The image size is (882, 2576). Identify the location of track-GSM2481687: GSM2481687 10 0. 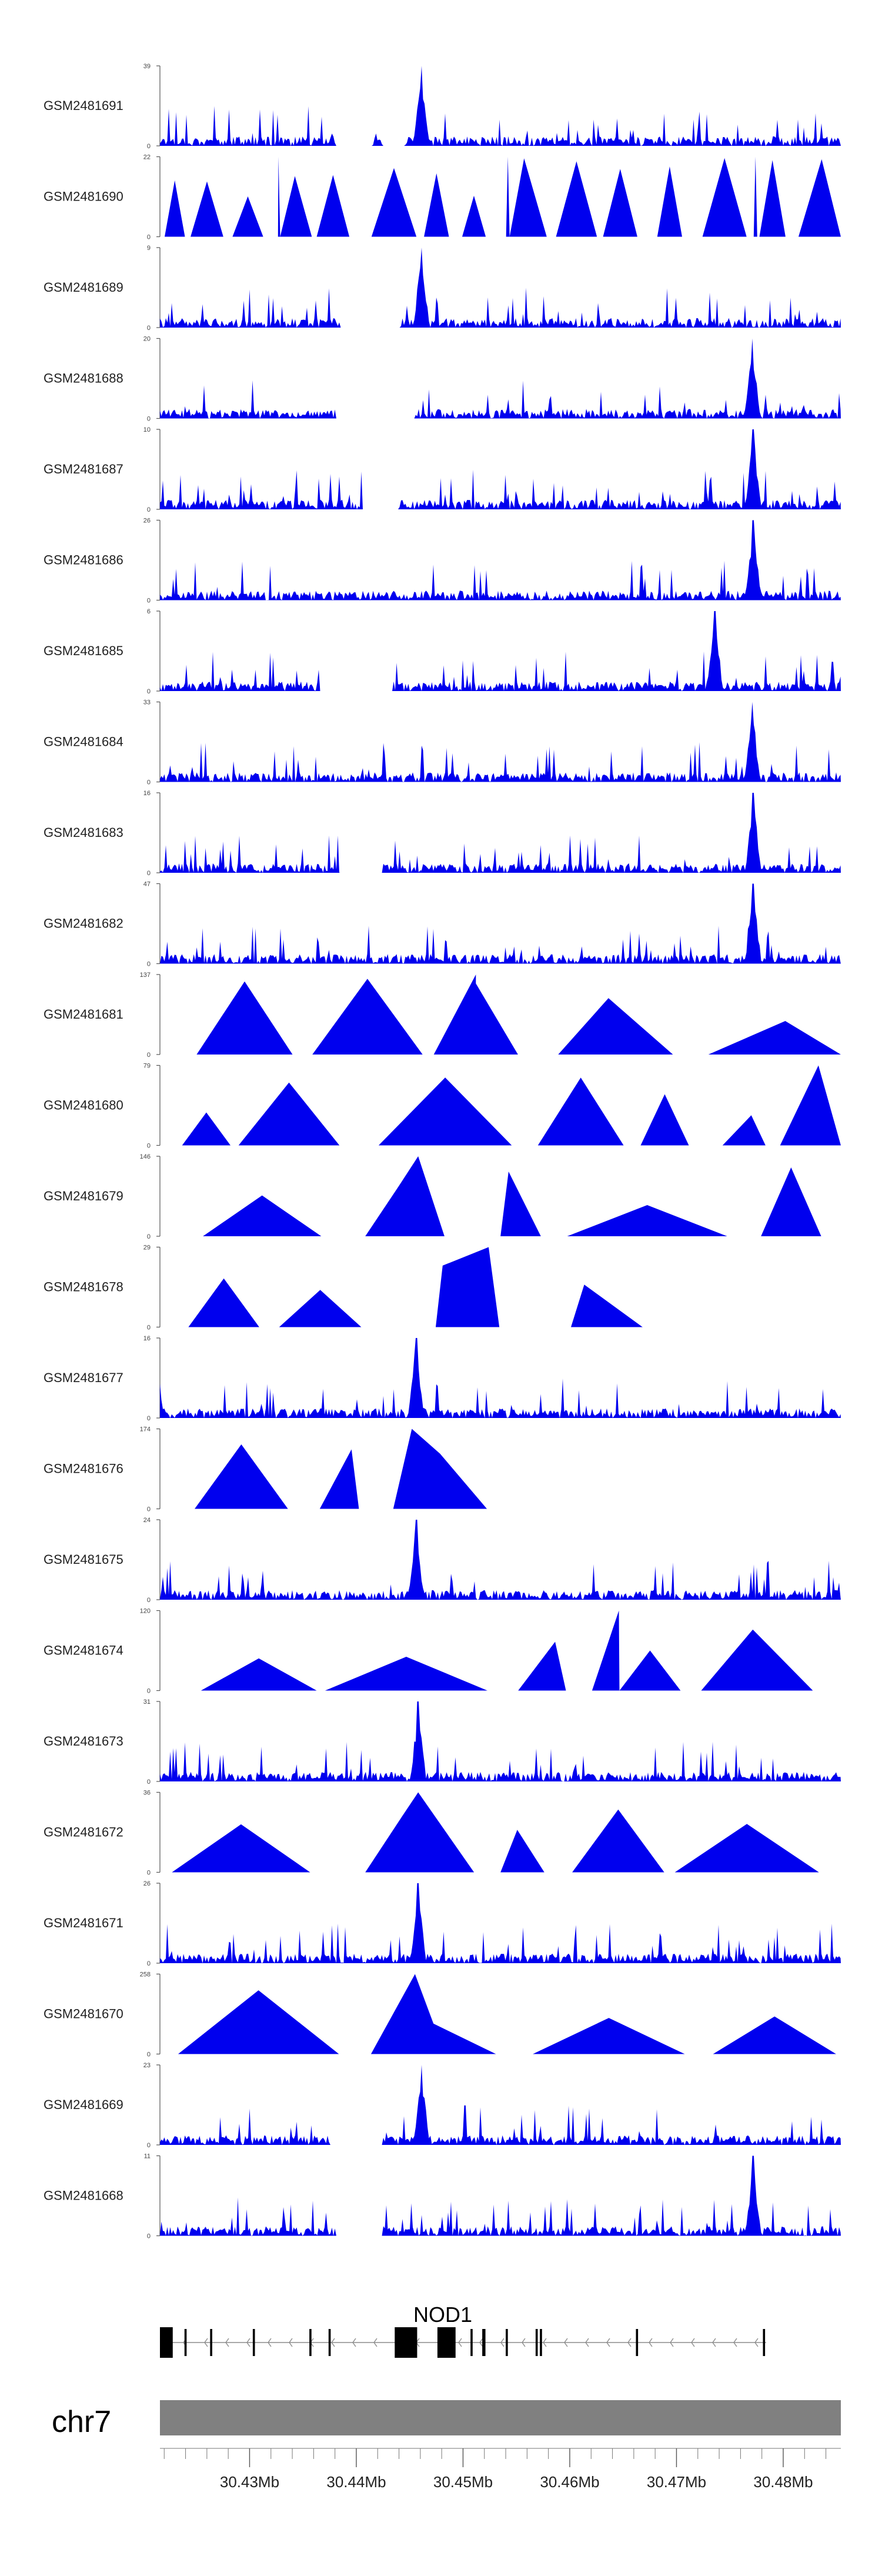
(442, 469).